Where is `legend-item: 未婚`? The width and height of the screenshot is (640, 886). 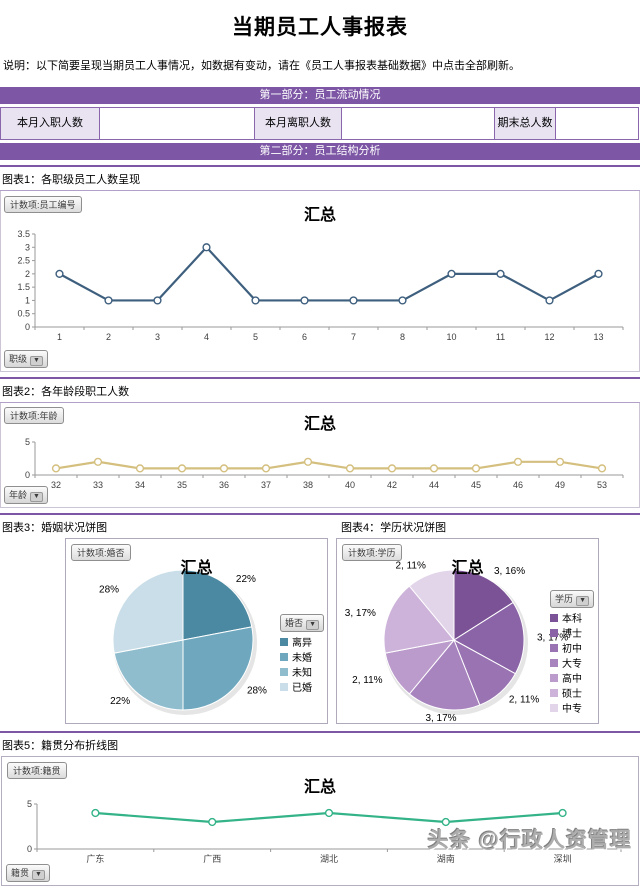 legend-item: 未婚 is located at coordinates (302, 658).